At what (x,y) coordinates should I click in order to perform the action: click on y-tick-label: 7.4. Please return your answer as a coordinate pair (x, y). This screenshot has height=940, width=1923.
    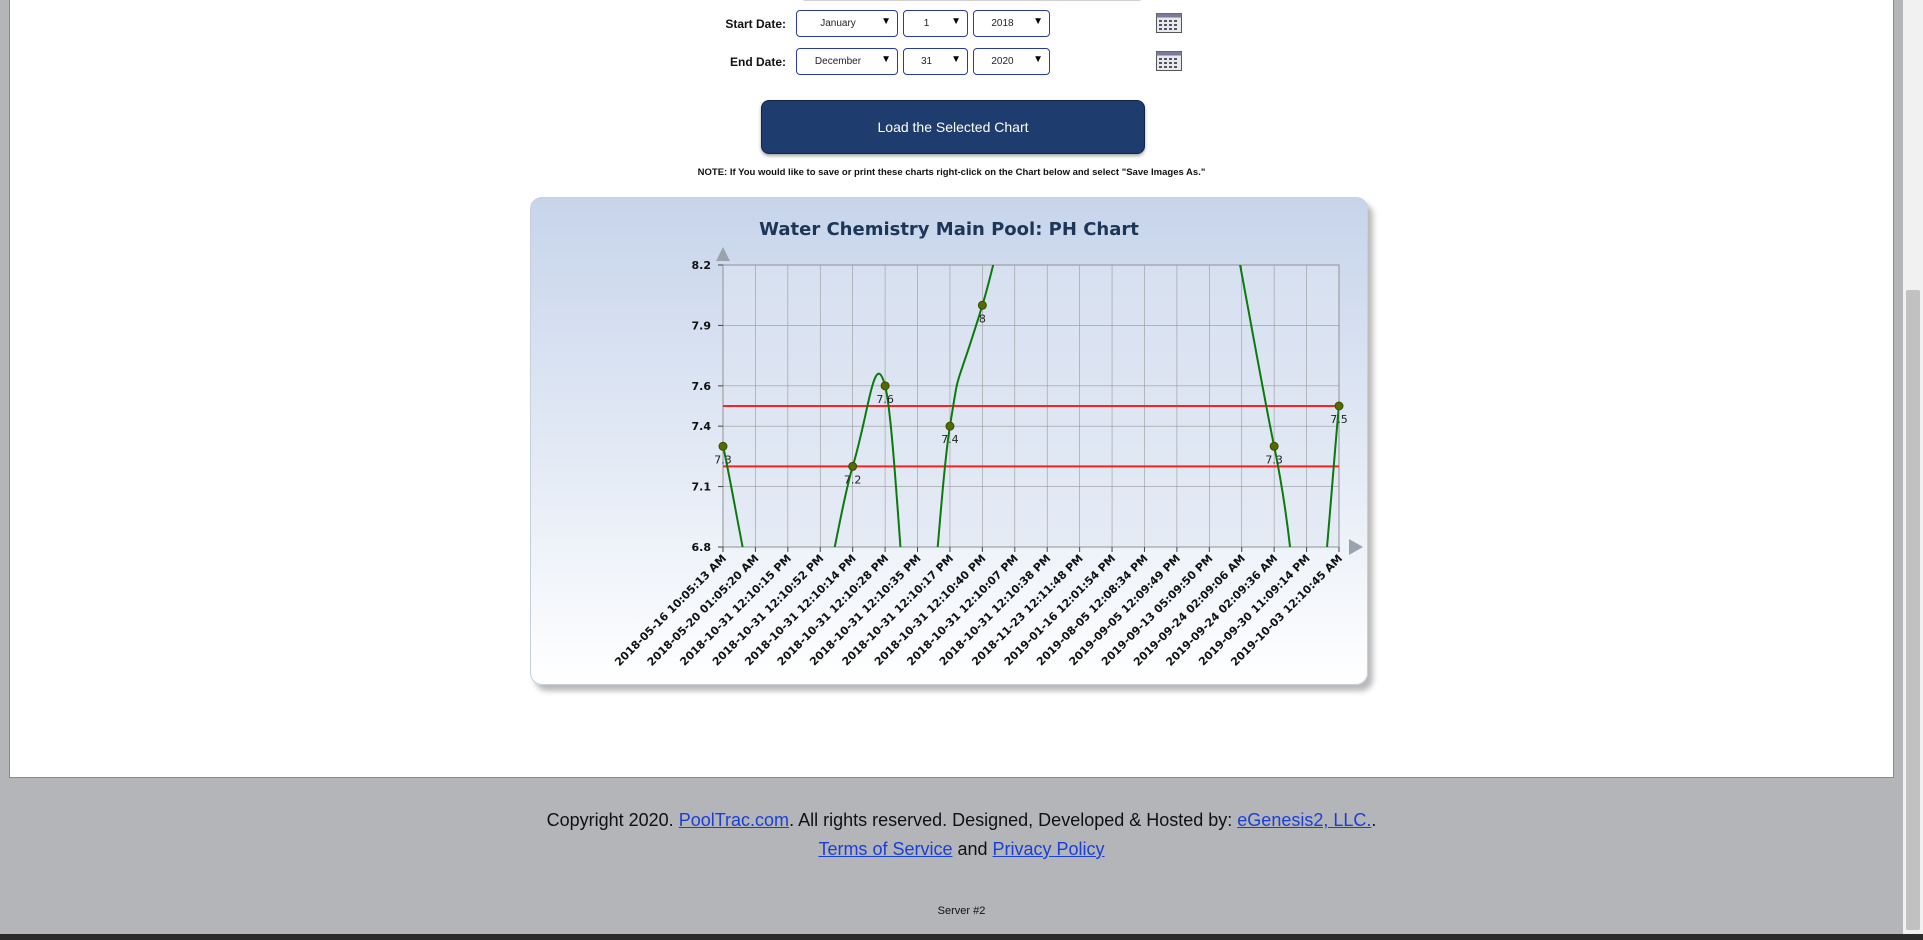
    Looking at the image, I should click on (702, 426).